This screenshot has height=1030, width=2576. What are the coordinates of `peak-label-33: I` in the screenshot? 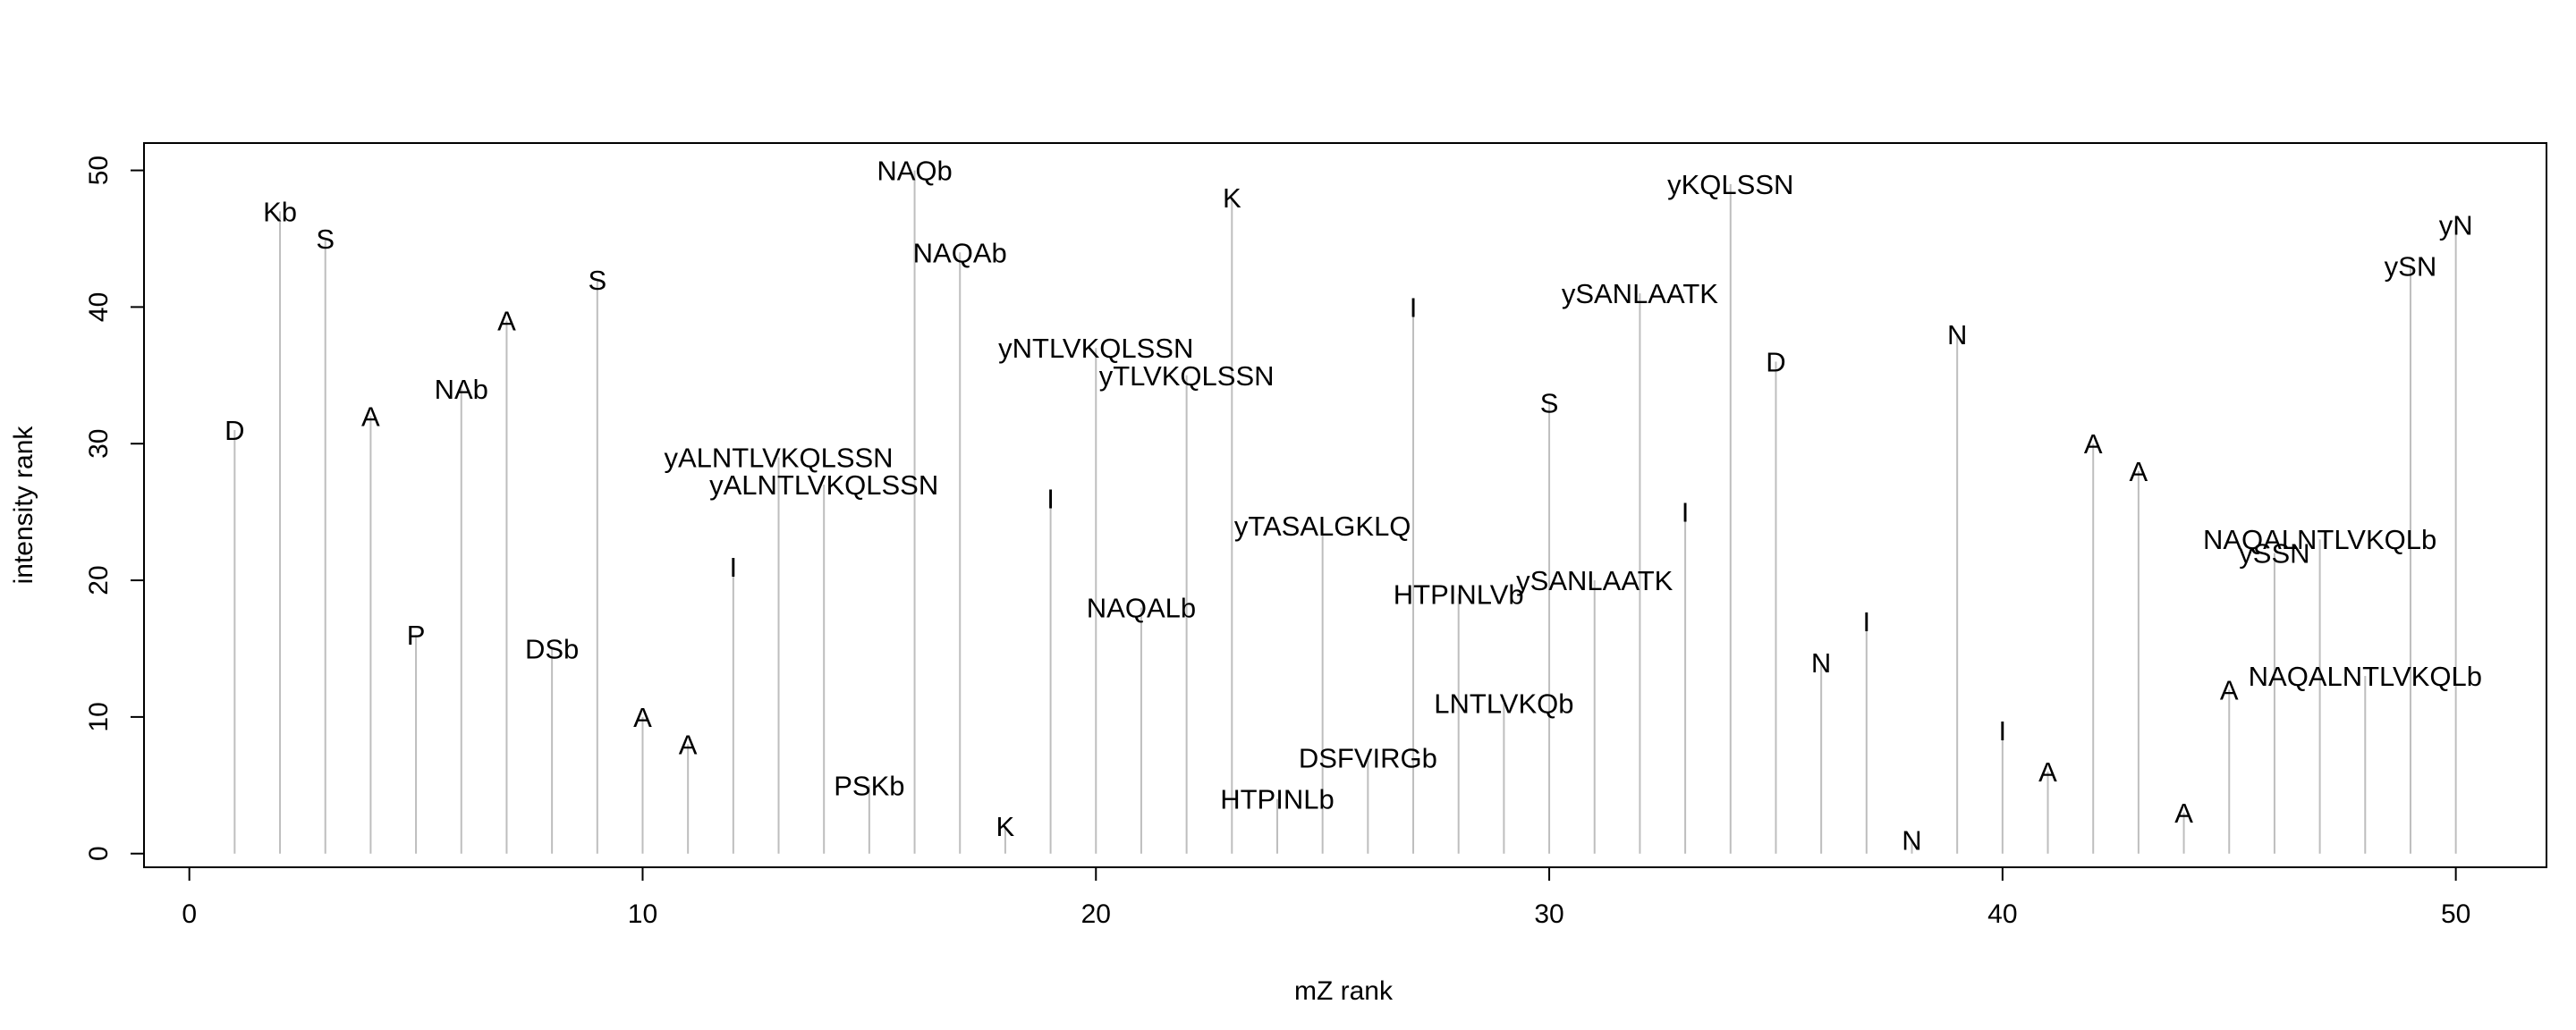 It's located at (1686, 512).